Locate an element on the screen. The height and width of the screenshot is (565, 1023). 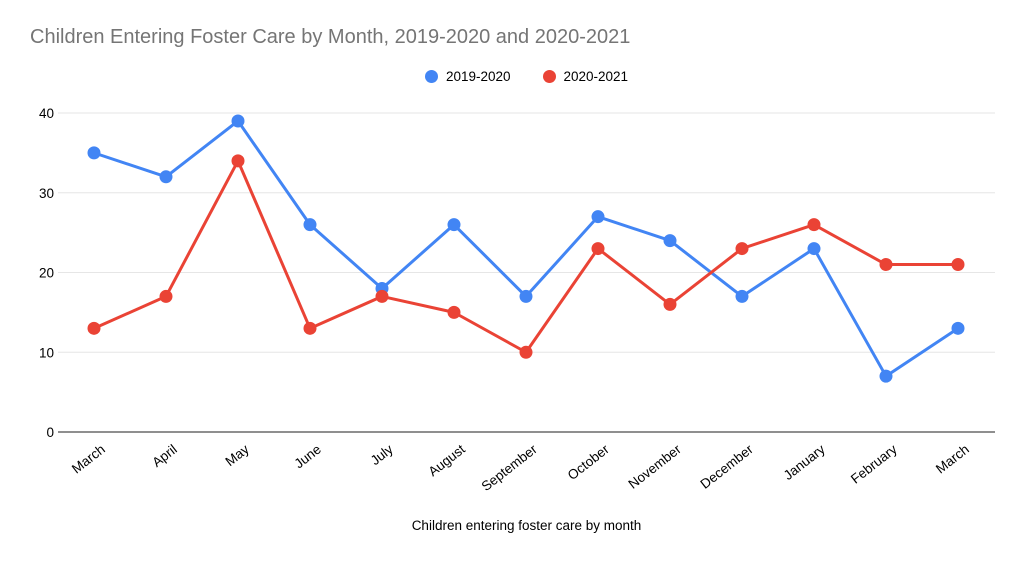
y-tick-label: 10 is located at coordinates (46, 352).